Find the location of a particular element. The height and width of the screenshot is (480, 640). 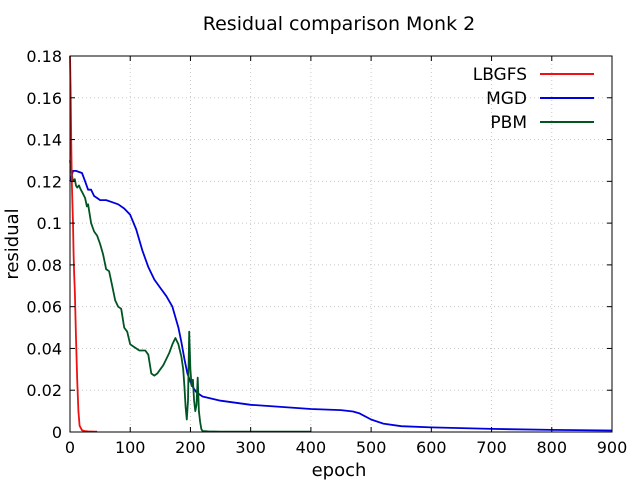

x-tick-label: 100 is located at coordinates (130, 447).